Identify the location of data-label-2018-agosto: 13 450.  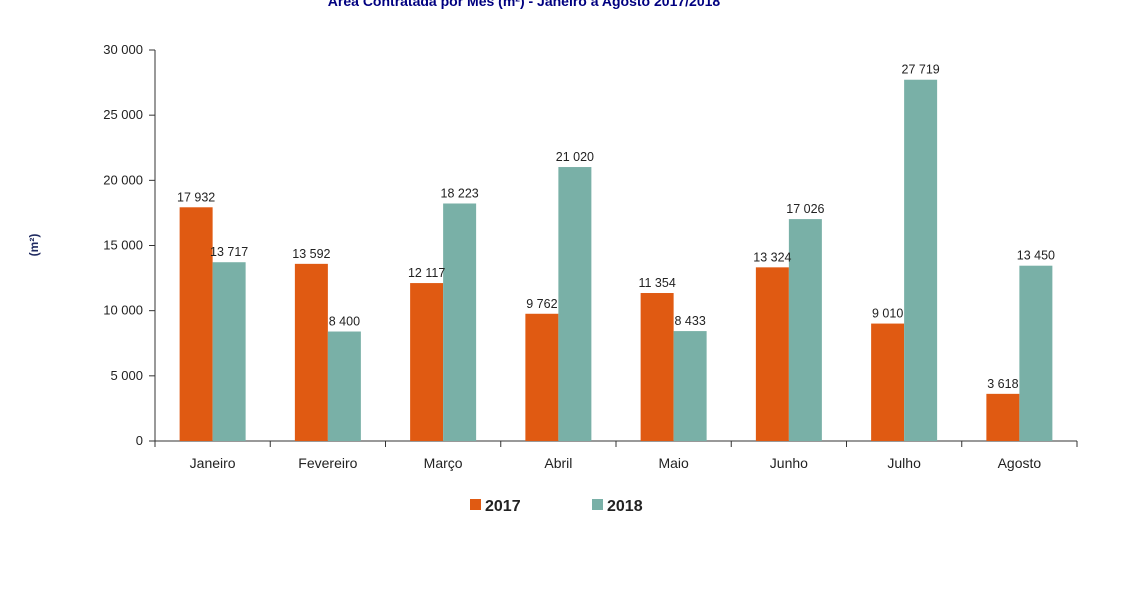
(1036, 256).